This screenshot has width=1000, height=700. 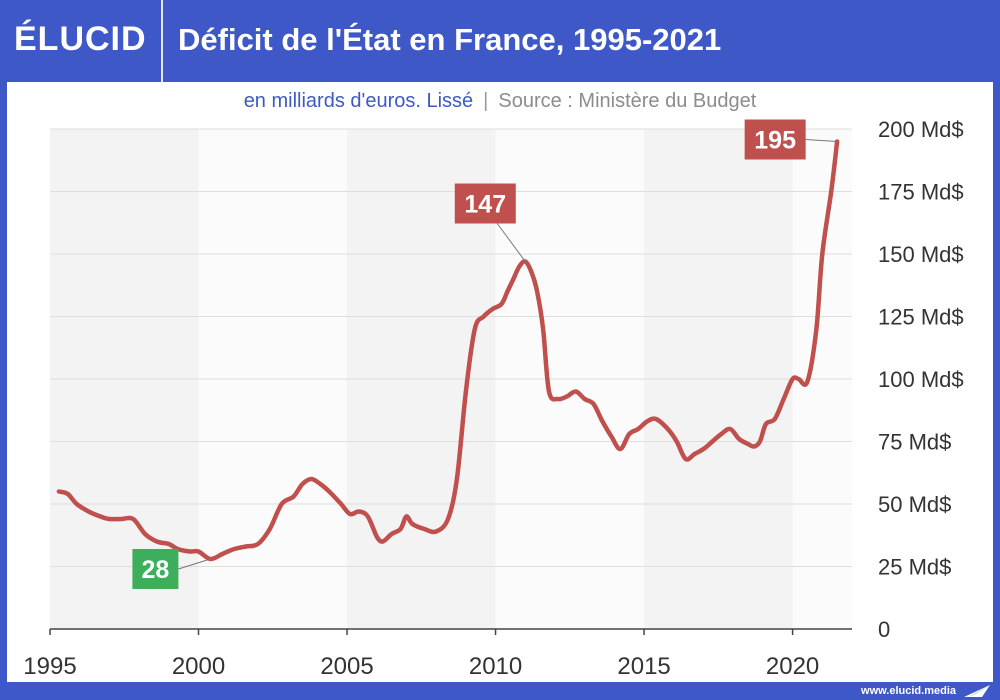 What do you see at coordinates (627, 101) in the screenshot?
I see `subtitle-source: Source : Ministère du Budget` at bounding box center [627, 101].